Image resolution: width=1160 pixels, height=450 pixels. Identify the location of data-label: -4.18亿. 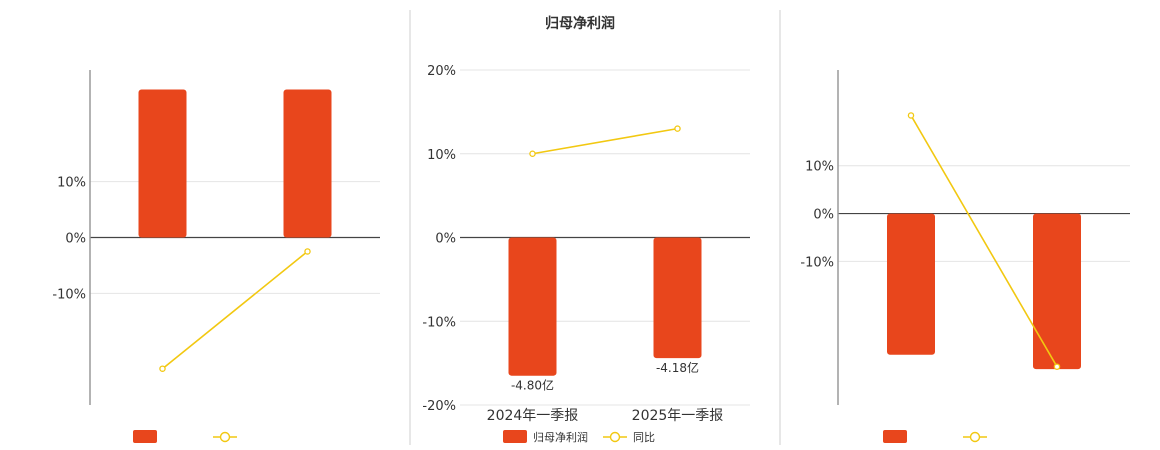
(677, 367).